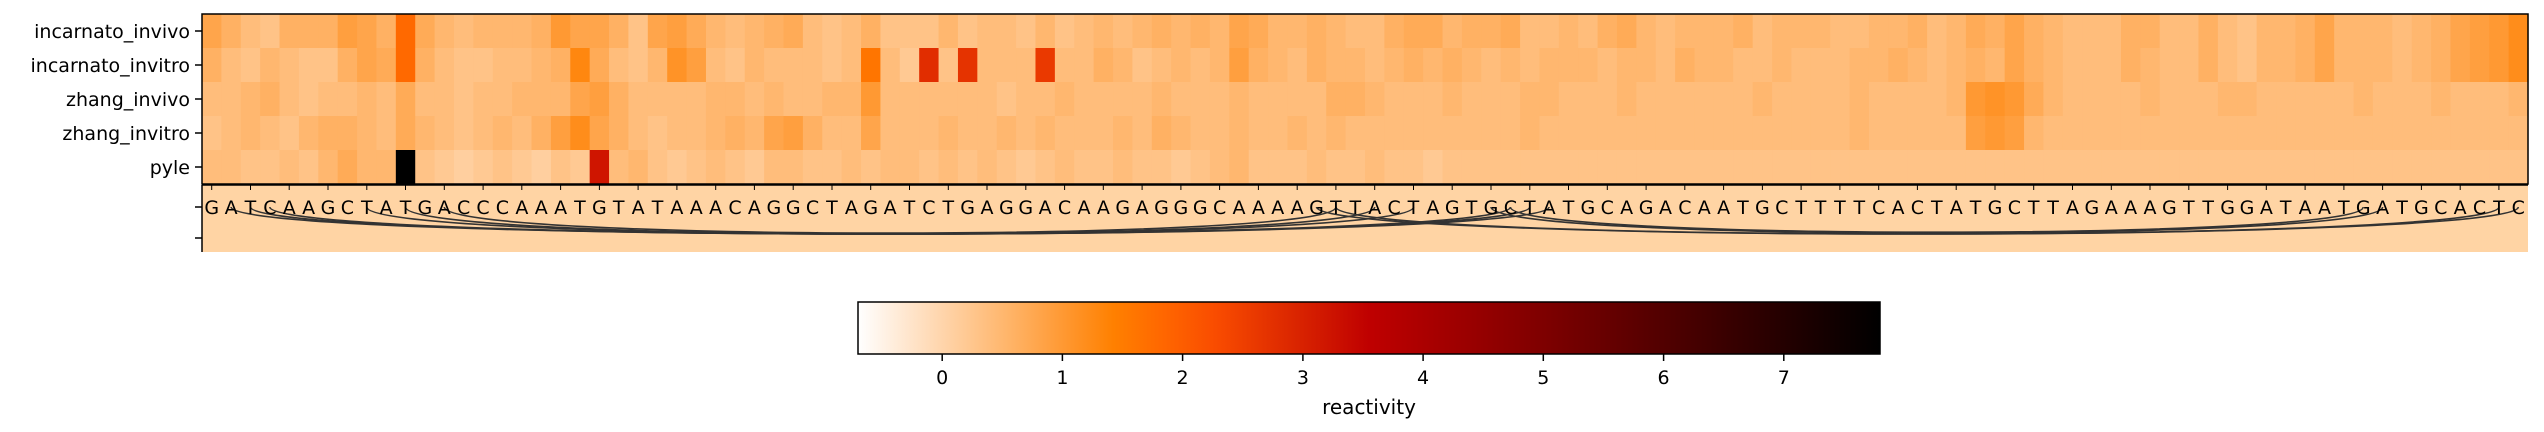  I want to click on row-label: zhang_invivo, so click(128, 100).